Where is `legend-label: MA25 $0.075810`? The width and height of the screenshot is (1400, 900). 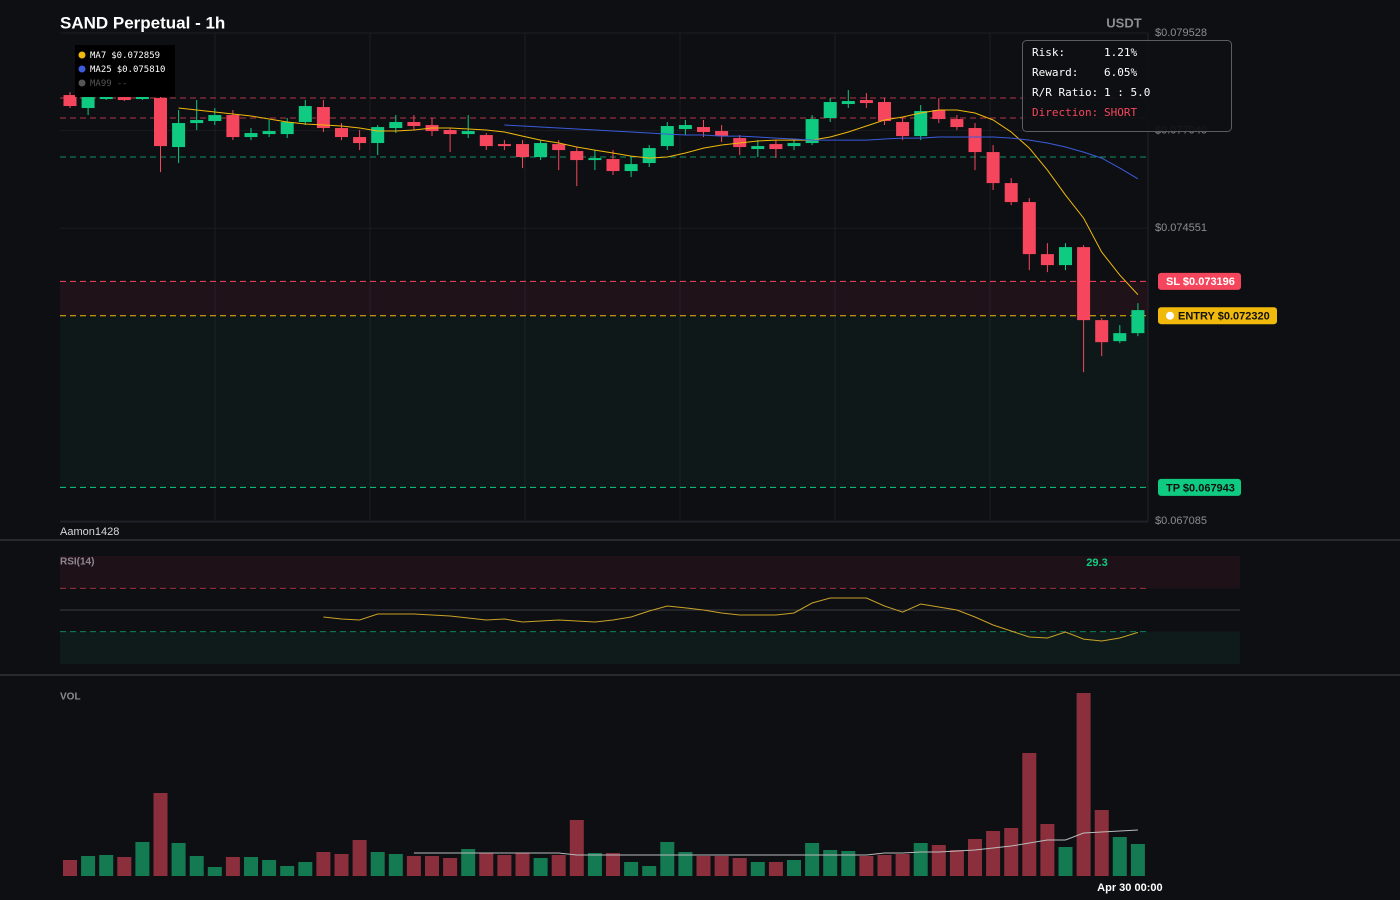
legend-label: MA25 $0.075810 is located at coordinates (127, 70).